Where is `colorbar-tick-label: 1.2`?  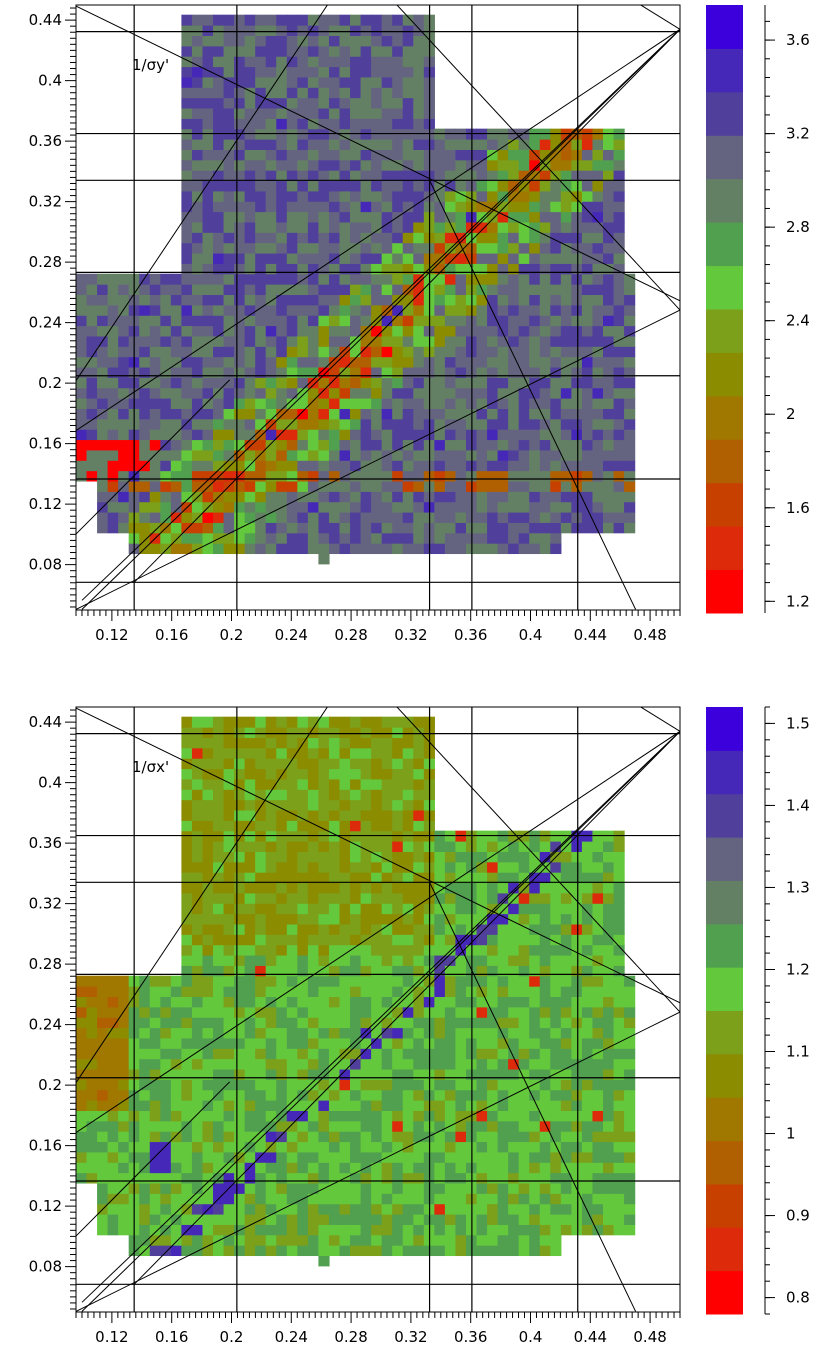 colorbar-tick-label: 1.2 is located at coordinates (798, 601).